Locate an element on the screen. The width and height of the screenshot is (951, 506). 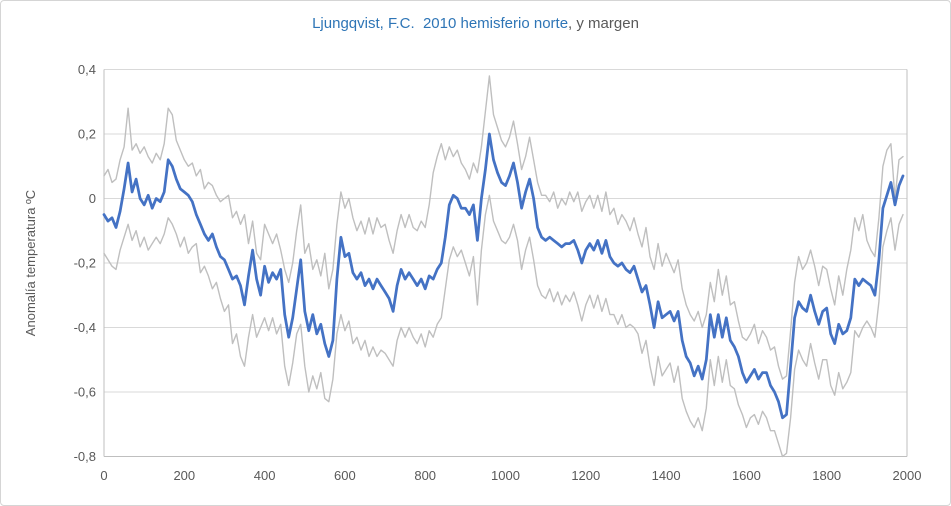
x-tick-label-1: 200 is located at coordinates (184, 475).